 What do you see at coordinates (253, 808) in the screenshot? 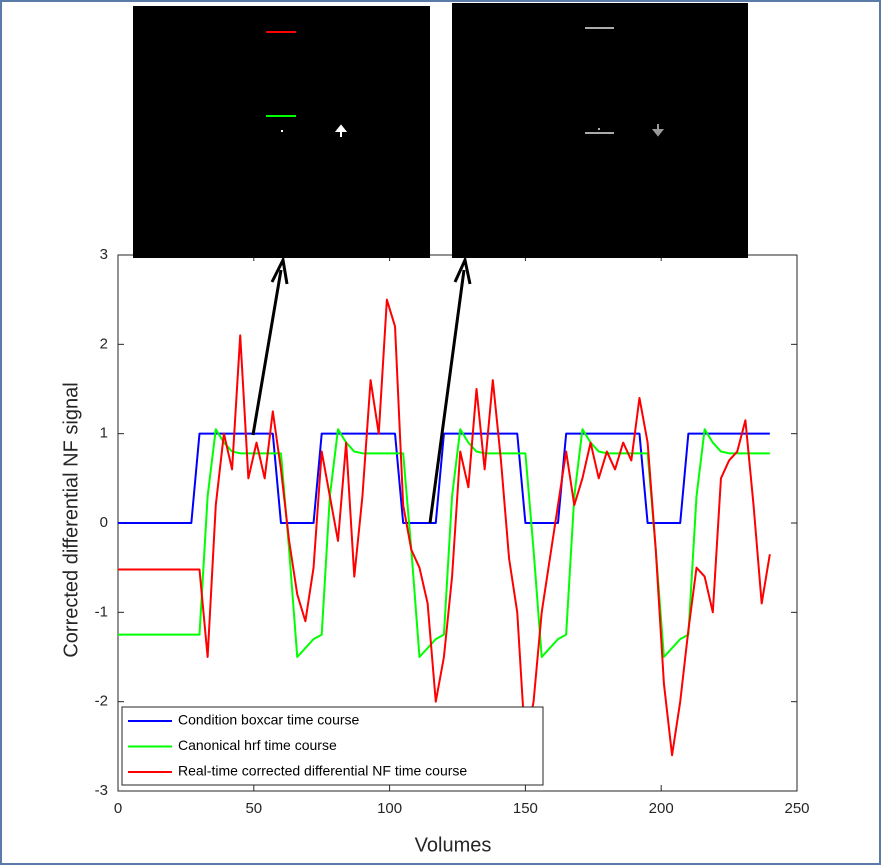
I see `x-tick-label: 50` at bounding box center [253, 808].